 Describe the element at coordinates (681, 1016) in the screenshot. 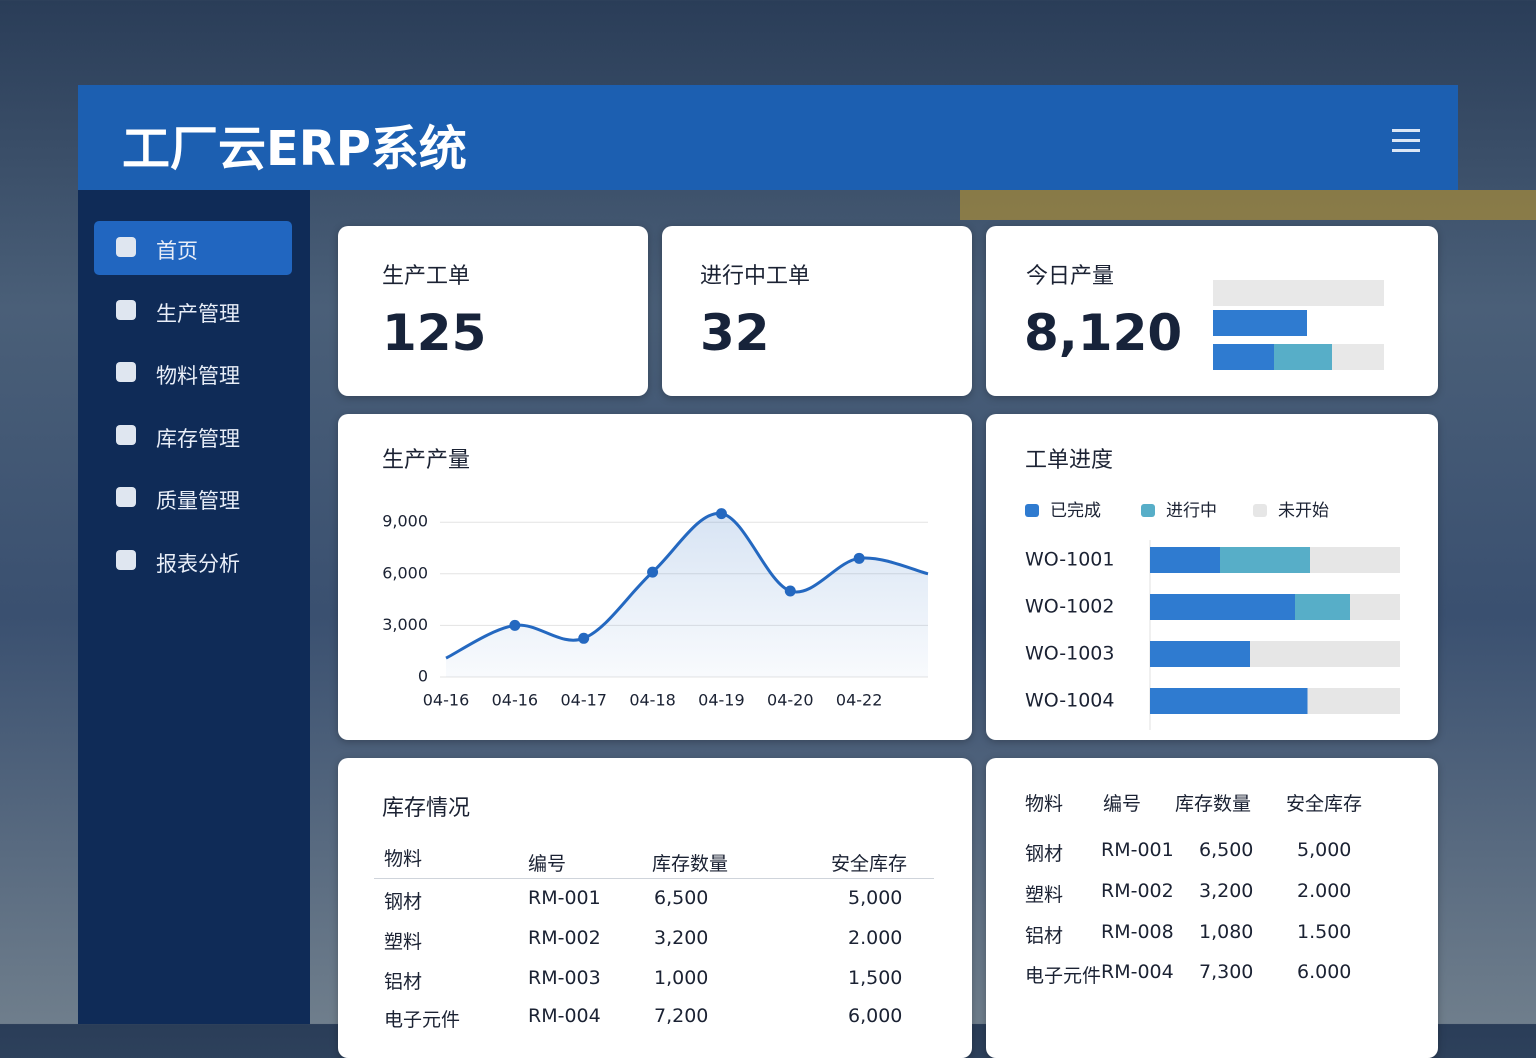

I see `table-cell: 7,200` at that location.